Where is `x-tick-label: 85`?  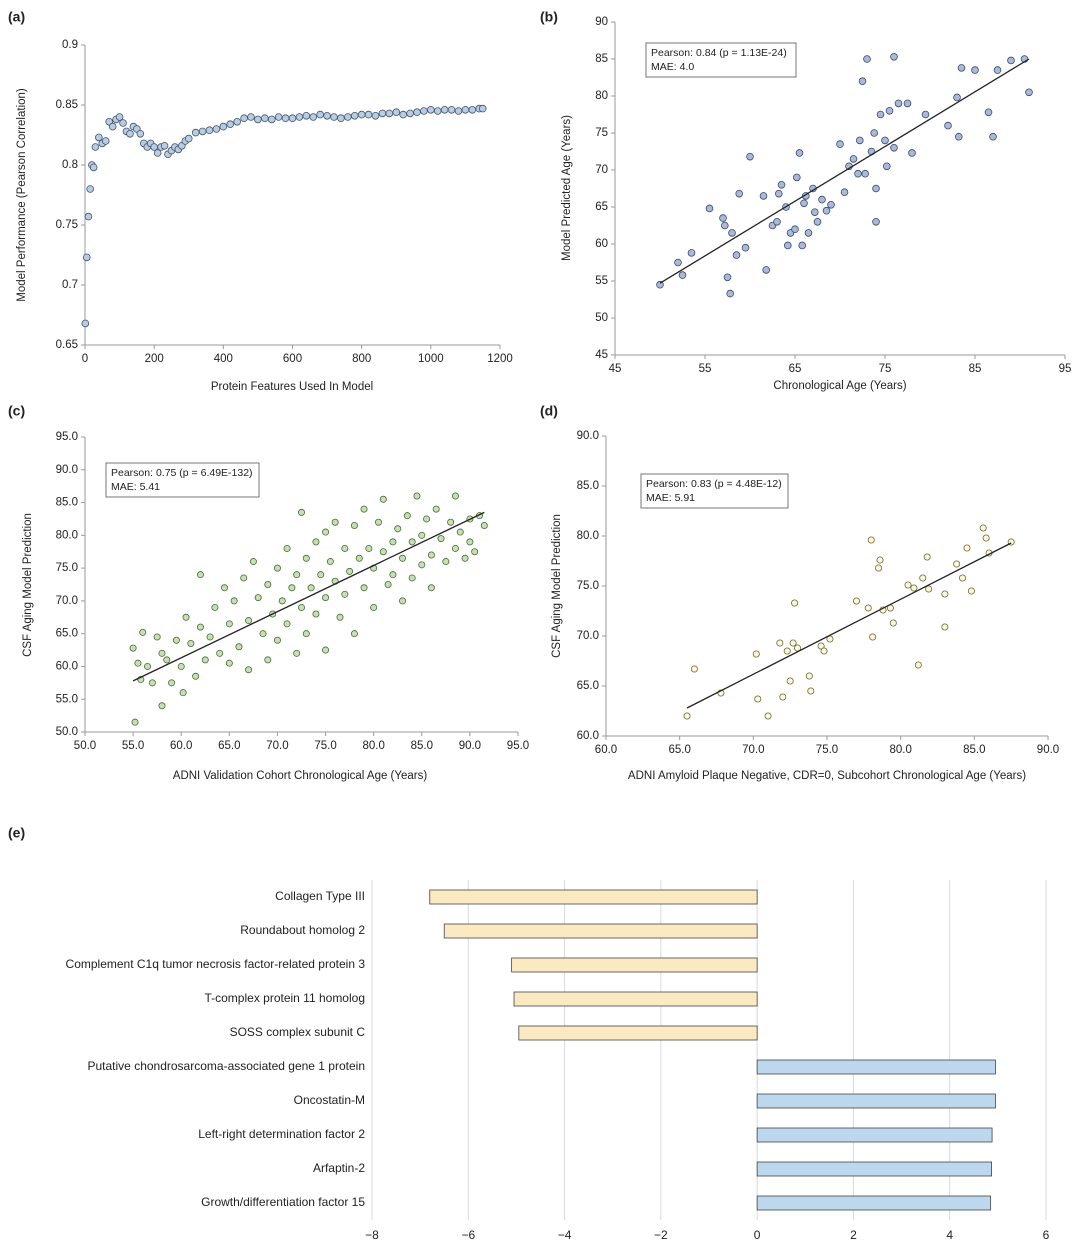 x-tick-label: 85 is located at coordinates (975, 369).